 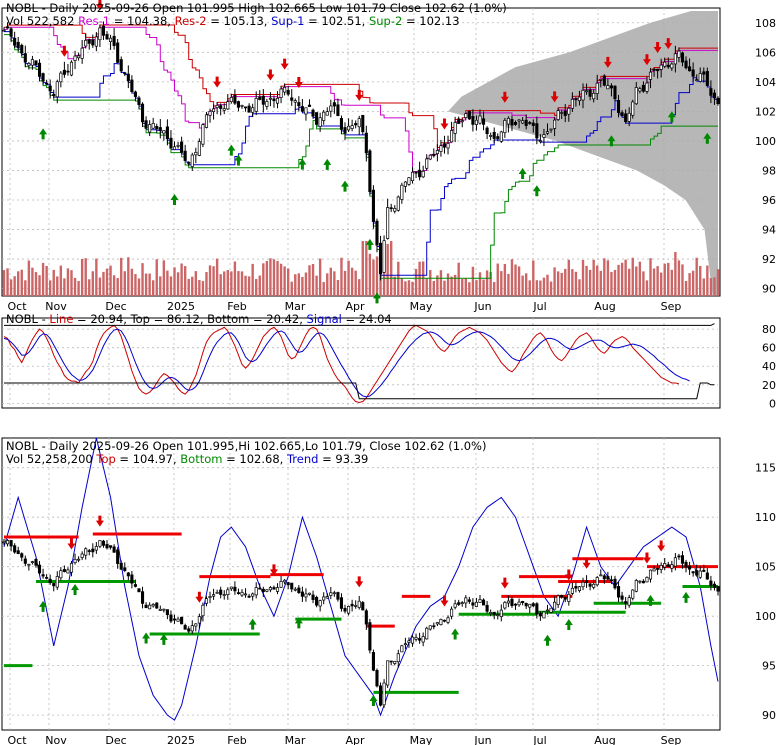 What do you see at coordinates (765, 141) in the screenshot?
I see `price-ytick-label: 100` at bounding box center [765, 141].